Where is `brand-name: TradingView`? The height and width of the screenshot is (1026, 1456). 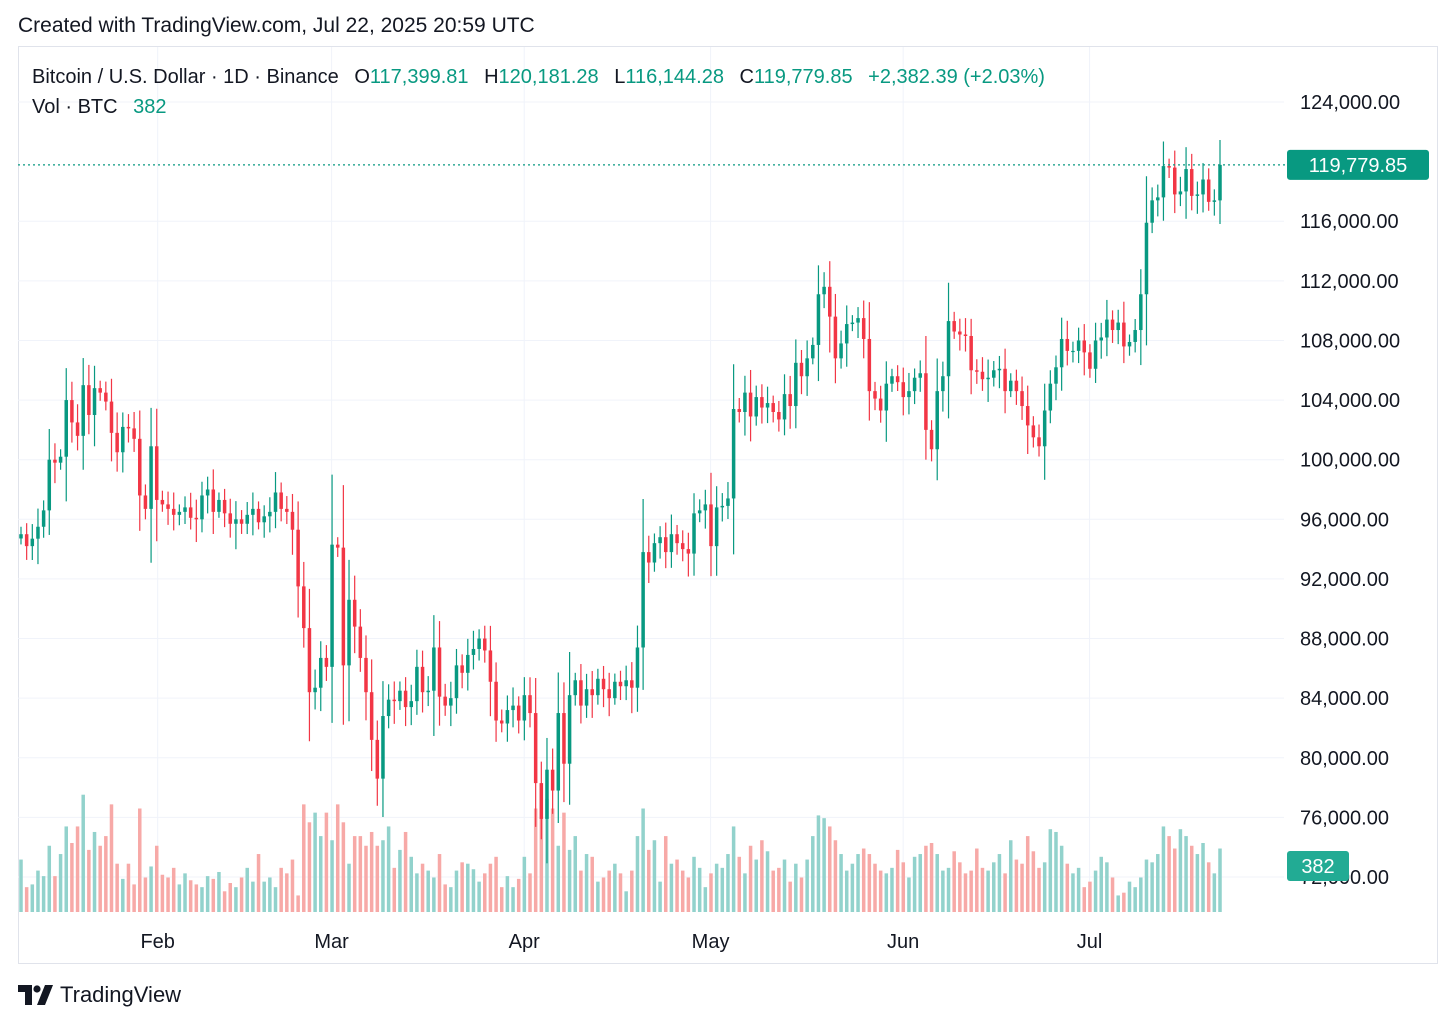 brand-name: TradingView is located at coordinates (121, 994).